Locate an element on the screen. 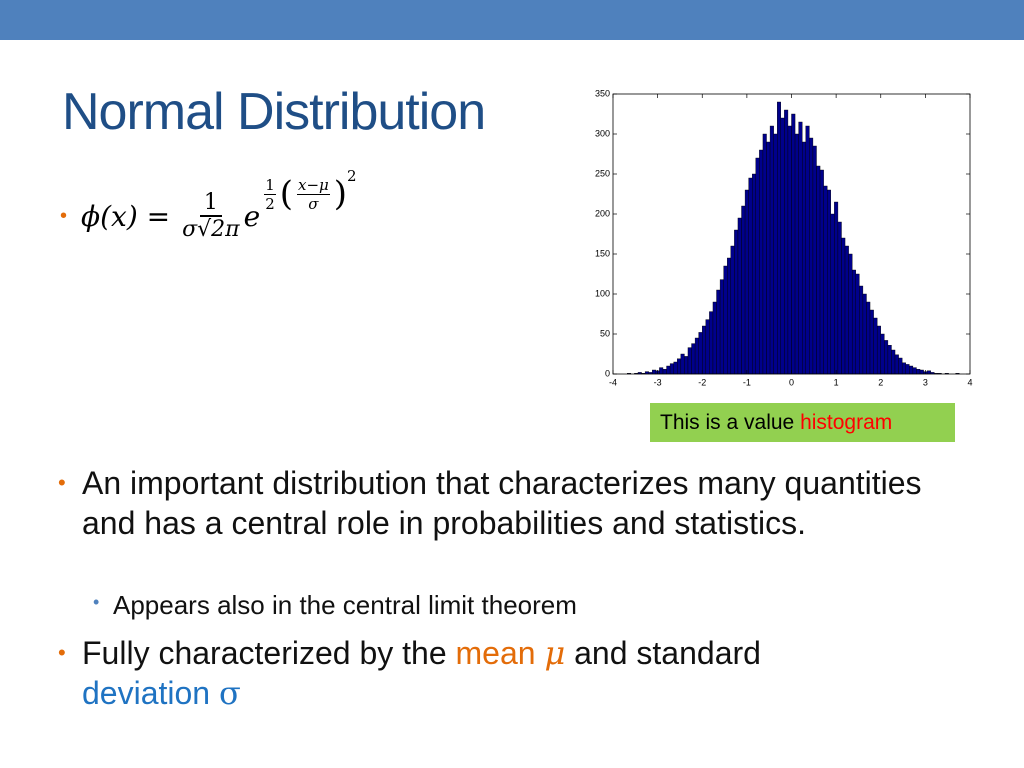 Image resolution: width=1024 pixels, height=768 pixels. x-tick-label: -3 is located at coordinates (658, 382).